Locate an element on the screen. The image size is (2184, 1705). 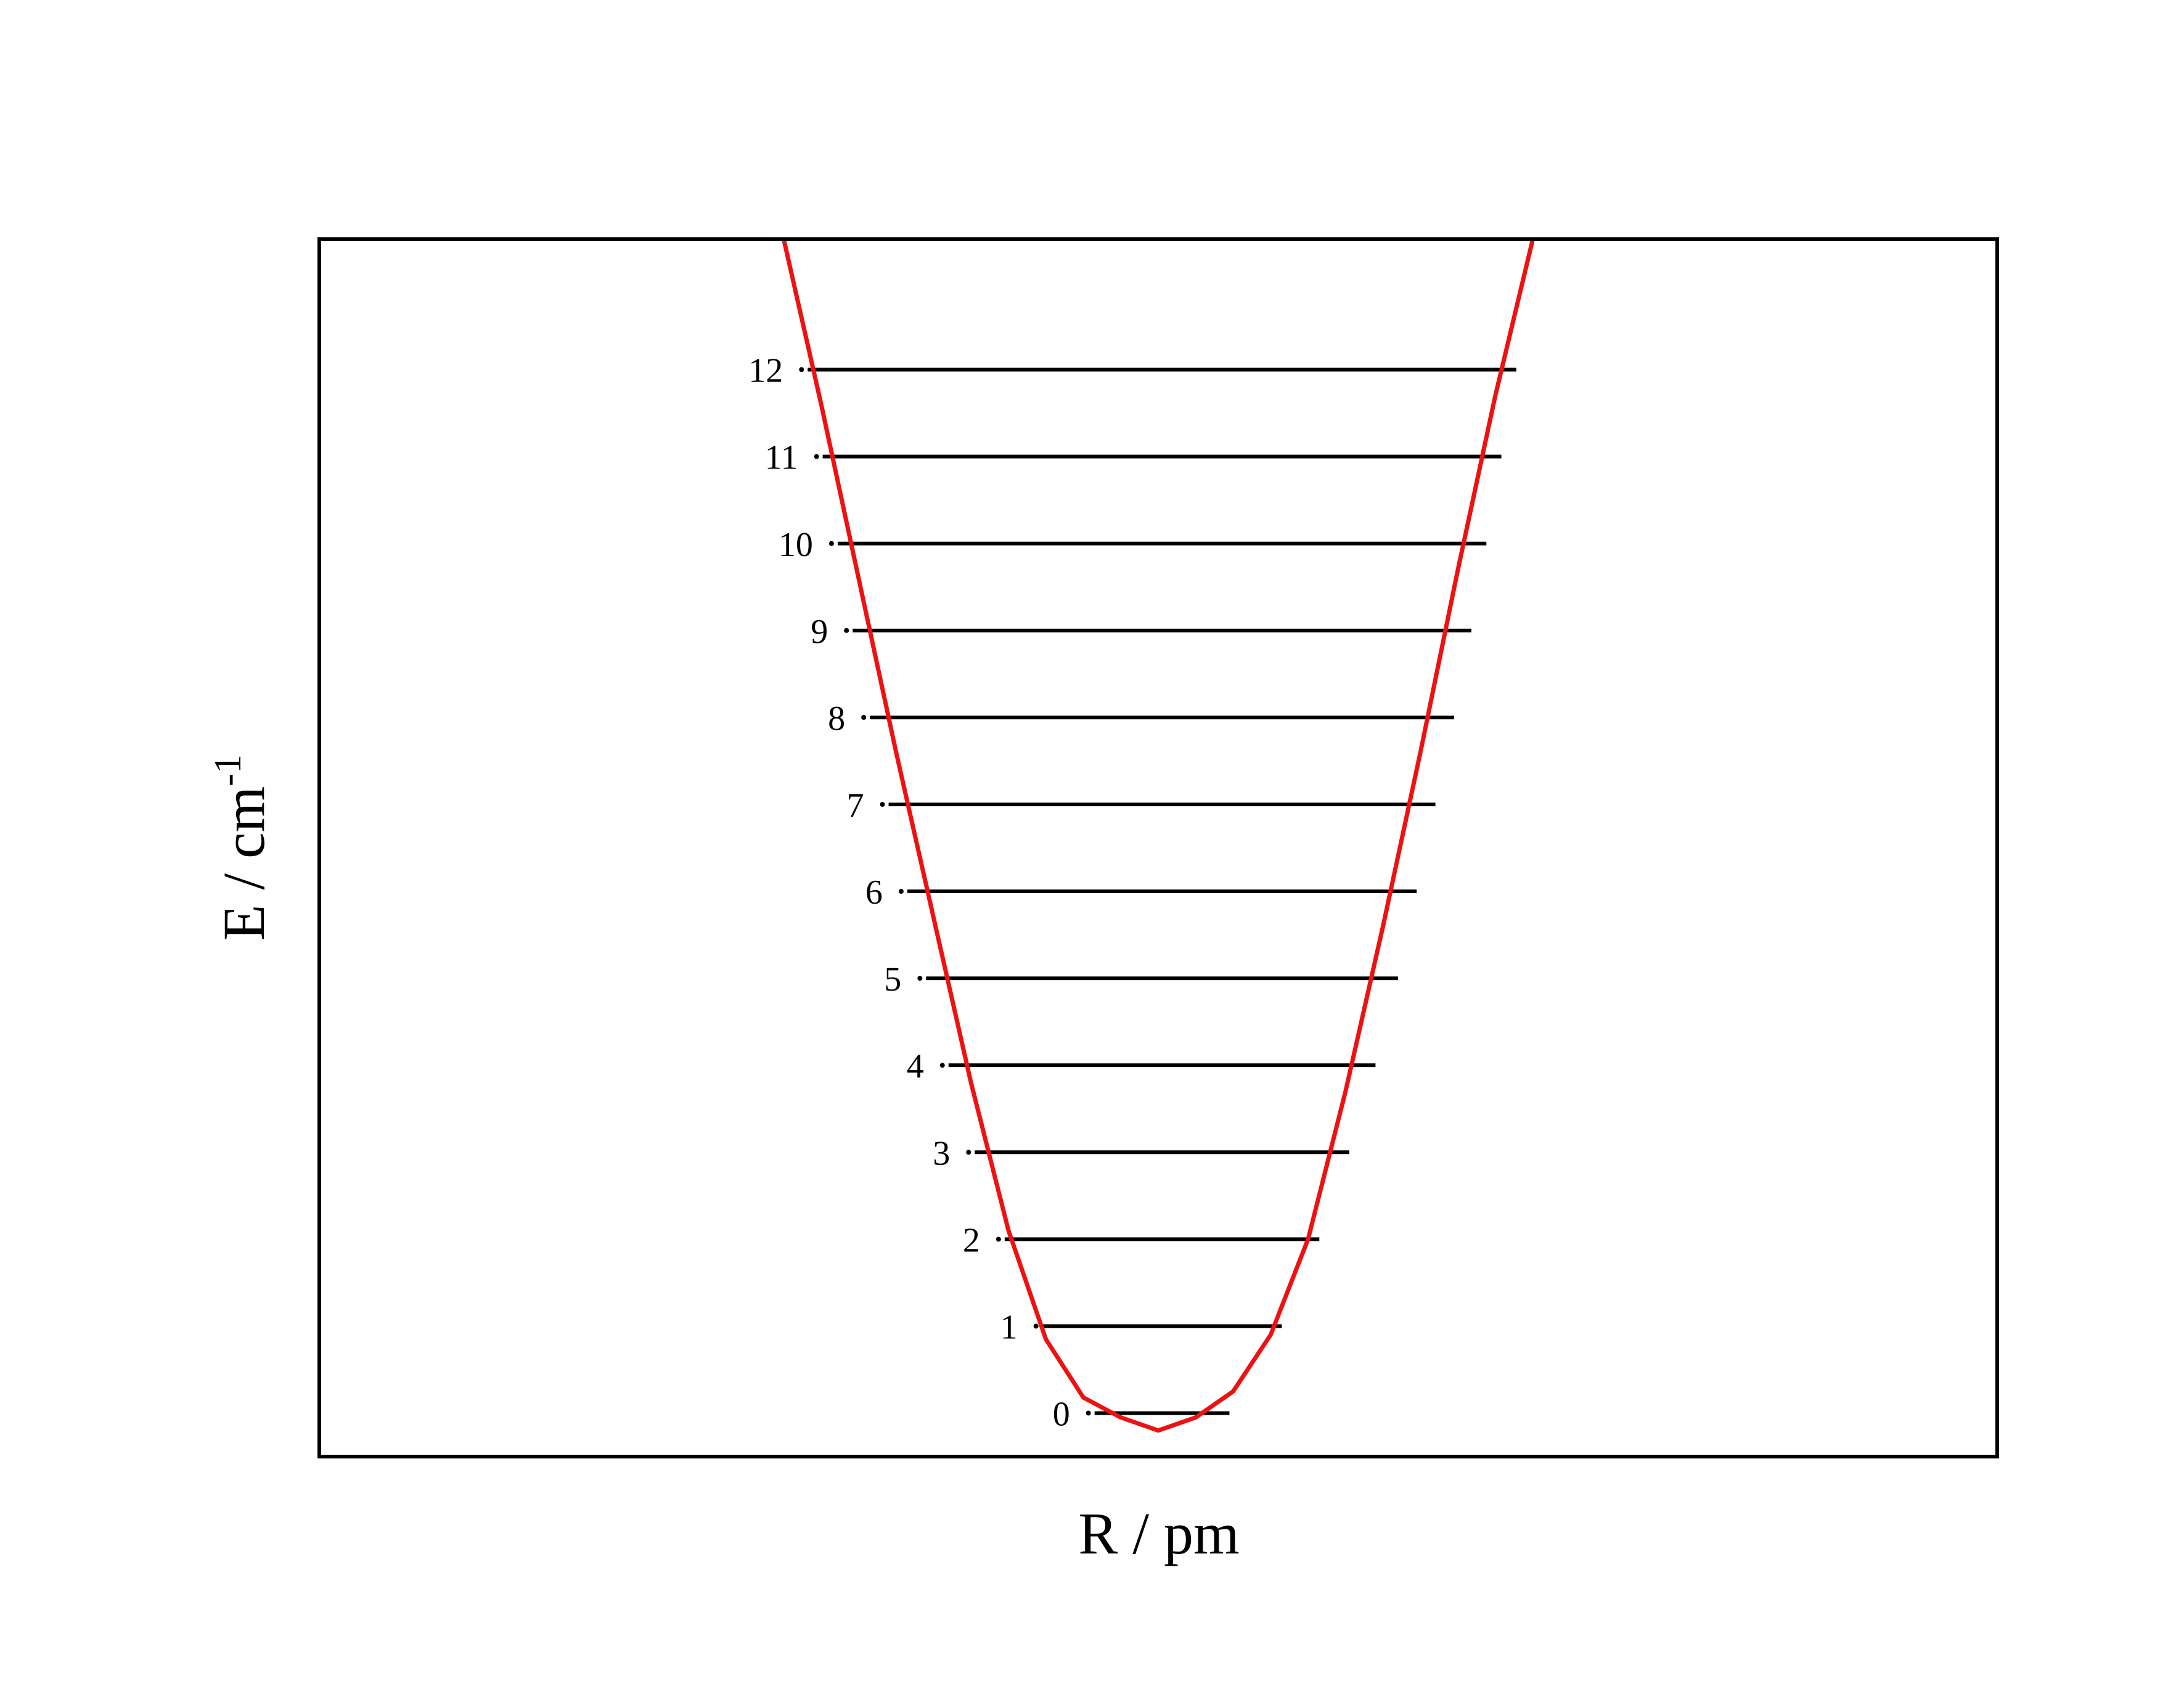
level-label-8: 8 is located at coordinates (836, 719).